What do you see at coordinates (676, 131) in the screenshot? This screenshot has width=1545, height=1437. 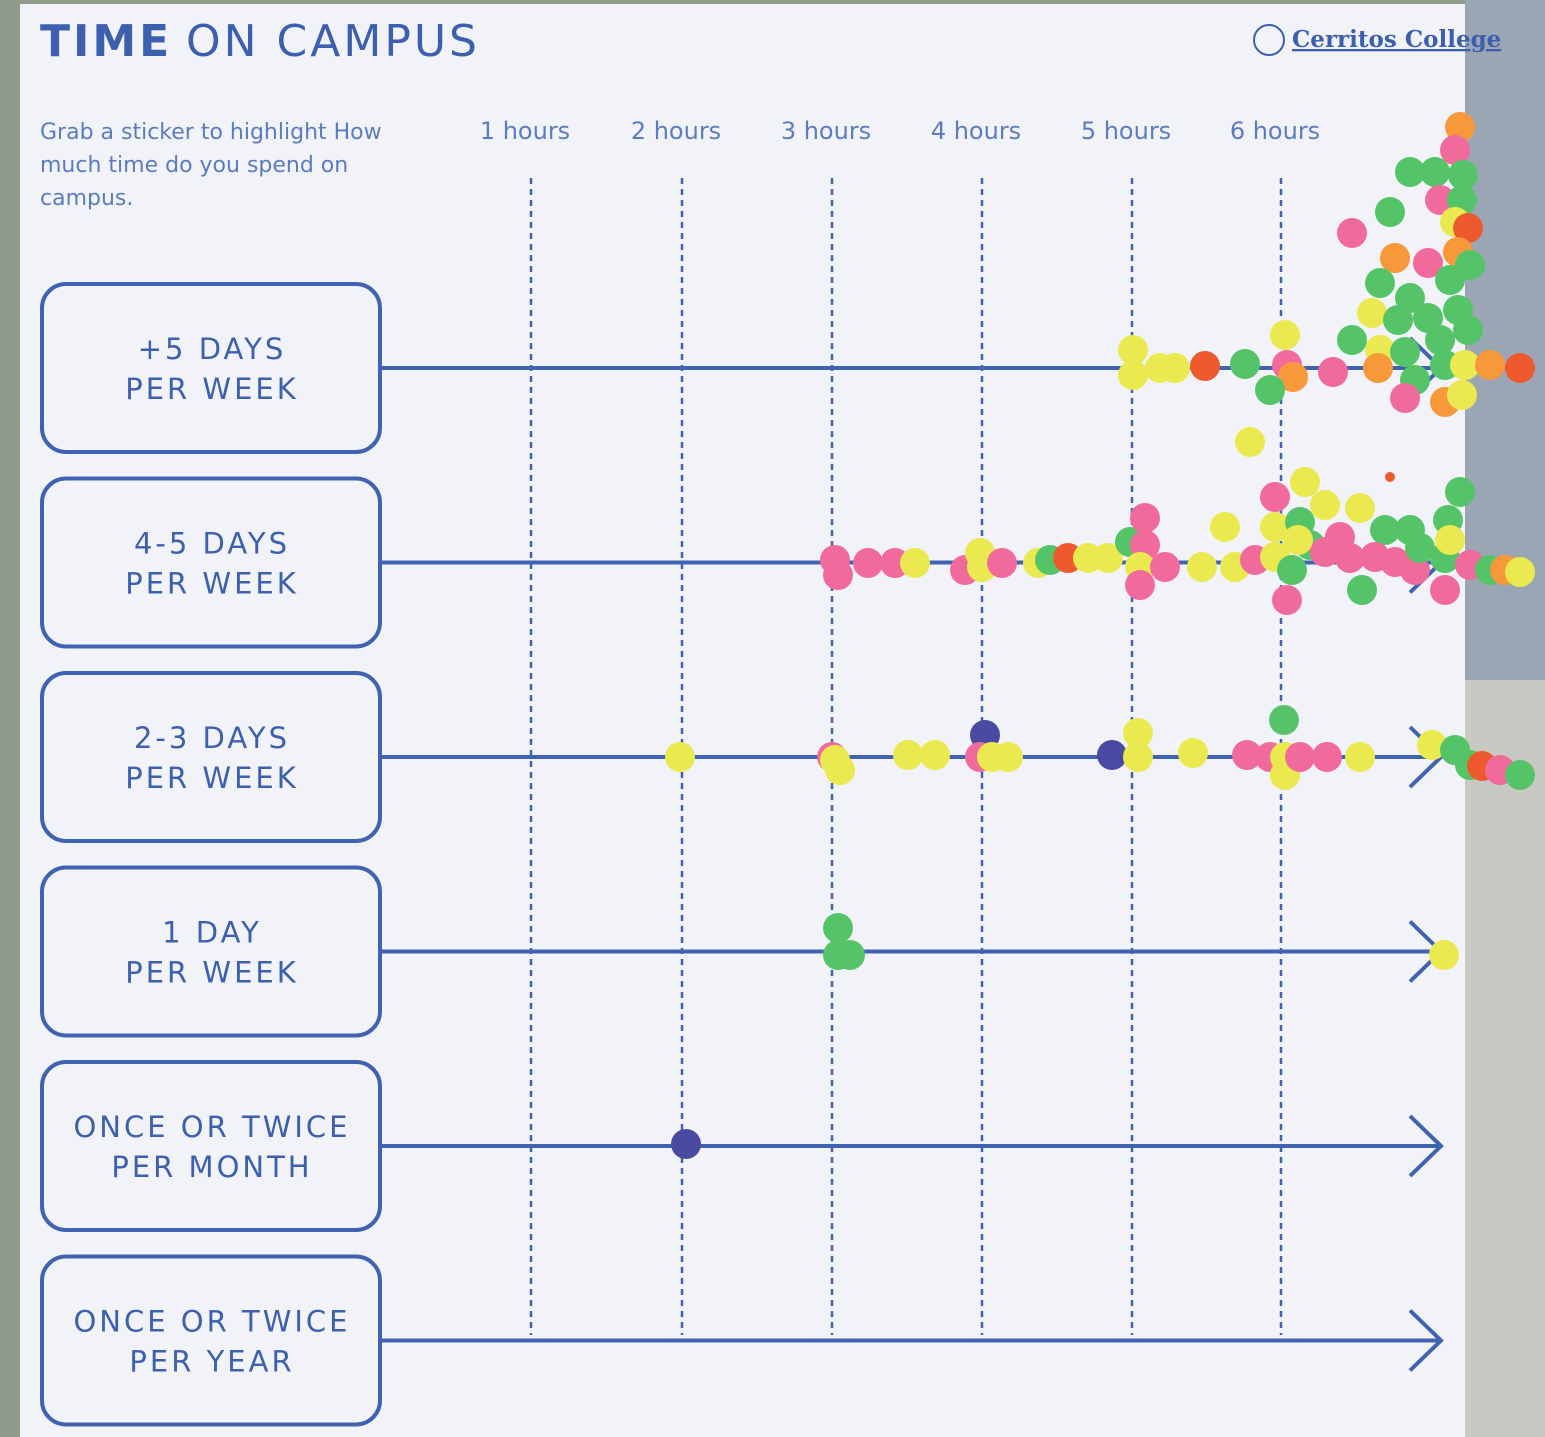 I see `hour-label: 2 hours` at bounding box center [676, 131].